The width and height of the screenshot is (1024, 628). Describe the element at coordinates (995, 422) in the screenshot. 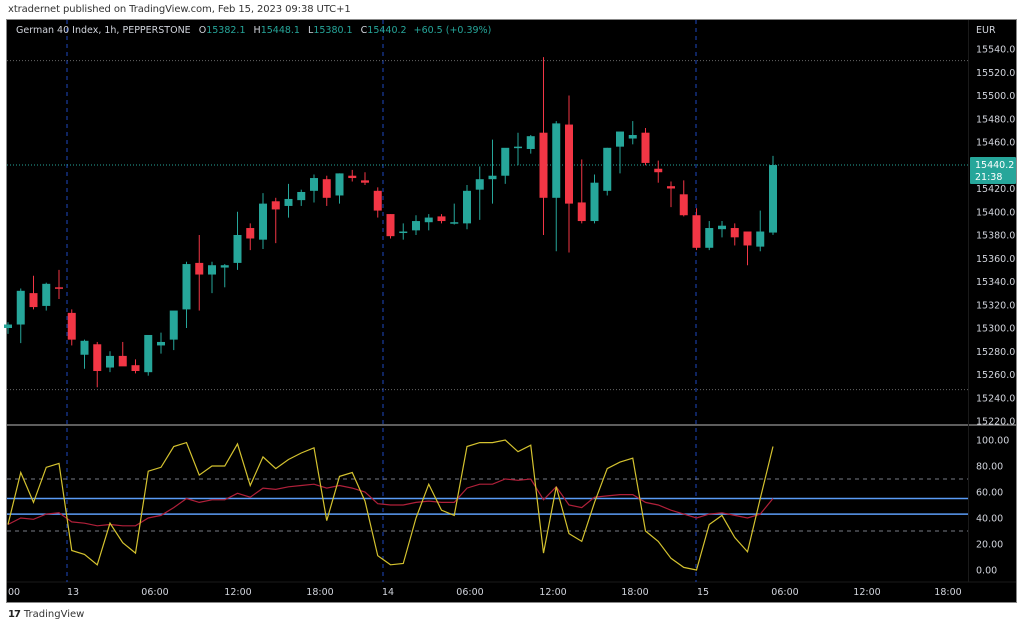

I see `price-tick: 15220.0` at that location.